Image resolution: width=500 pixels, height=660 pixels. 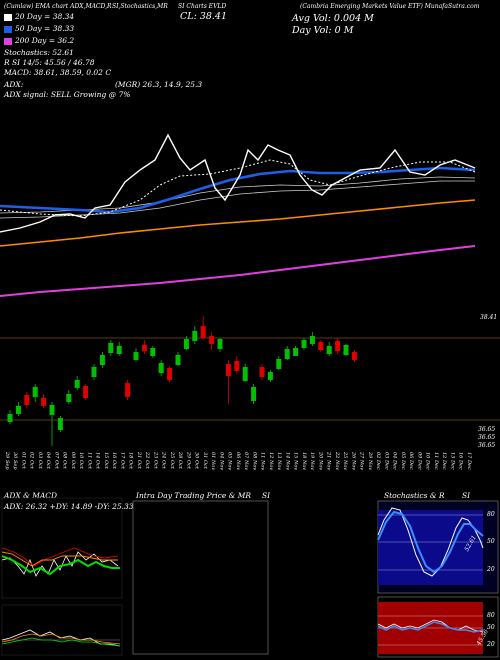 What do you see at coordinates (49, 62) in the screenshot?
I see `rsi-text: R SI 14/5: 45.56 / 46.78` at bounding box center [49, 62].